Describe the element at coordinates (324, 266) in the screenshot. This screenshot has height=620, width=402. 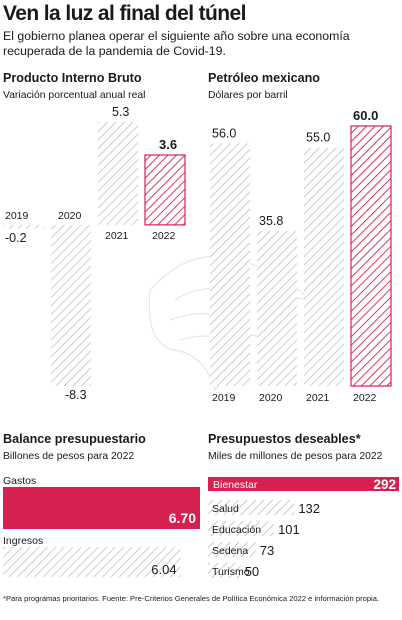
I see `oil-bar-2021` at that location.